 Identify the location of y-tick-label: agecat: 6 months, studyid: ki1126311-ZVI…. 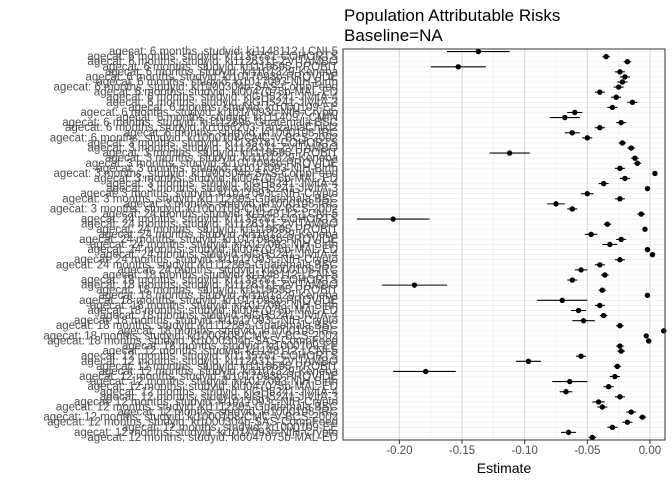
(212, 62).